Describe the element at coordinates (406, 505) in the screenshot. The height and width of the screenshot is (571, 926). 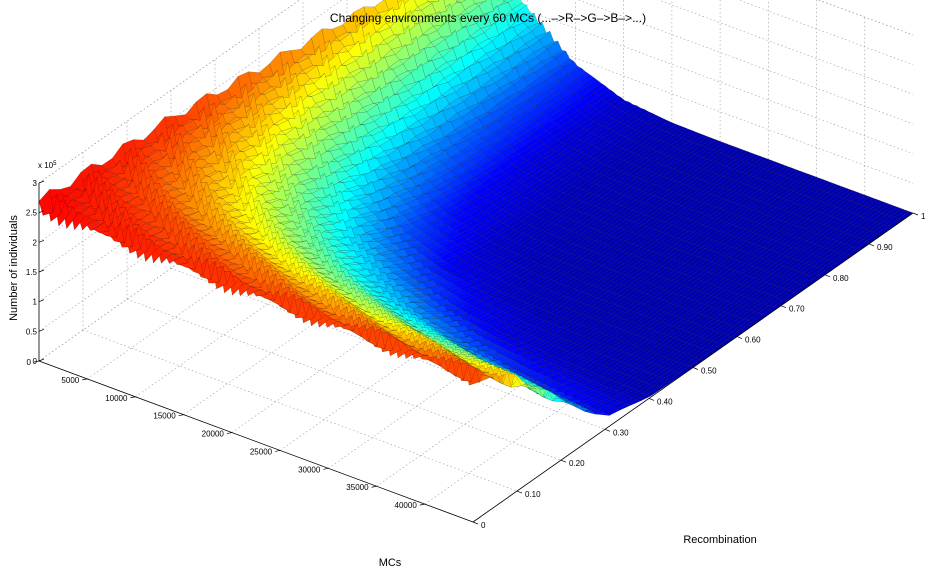
I see `x-tick-label: 40000` at that location.